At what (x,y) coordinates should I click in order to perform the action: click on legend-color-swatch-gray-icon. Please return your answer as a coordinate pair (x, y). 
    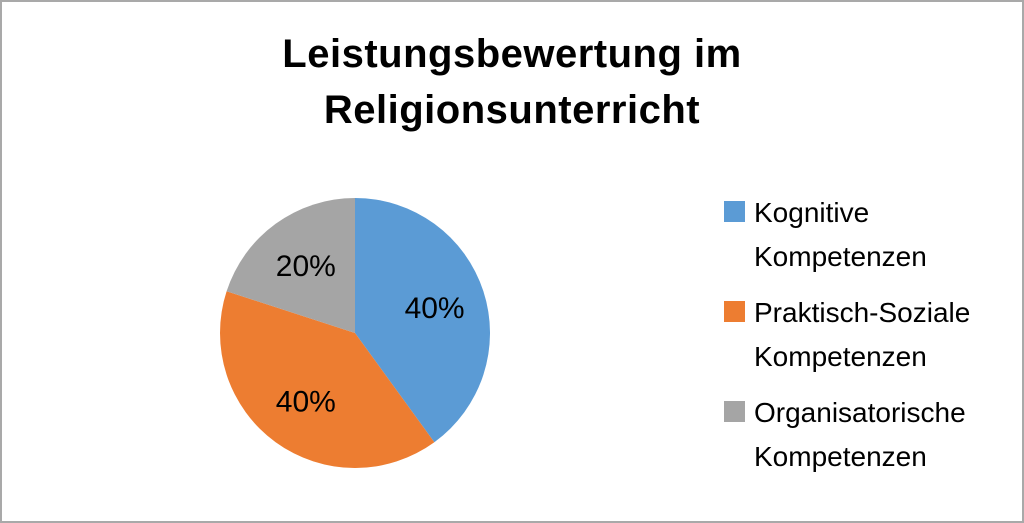
    Looking at the image, I should click on (734, 411).